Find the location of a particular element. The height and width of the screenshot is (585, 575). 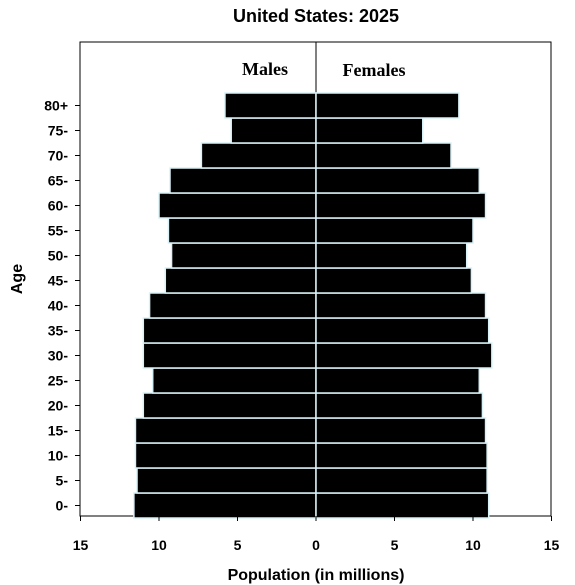

y-tick-label: 30- is located at coordinates (58, 356).